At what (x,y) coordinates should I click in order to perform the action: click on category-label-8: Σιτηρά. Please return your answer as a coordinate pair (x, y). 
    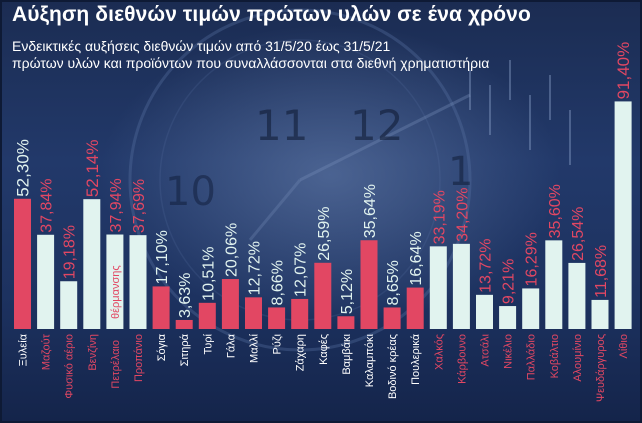
    Looking at the image, I should click on (185, 349).